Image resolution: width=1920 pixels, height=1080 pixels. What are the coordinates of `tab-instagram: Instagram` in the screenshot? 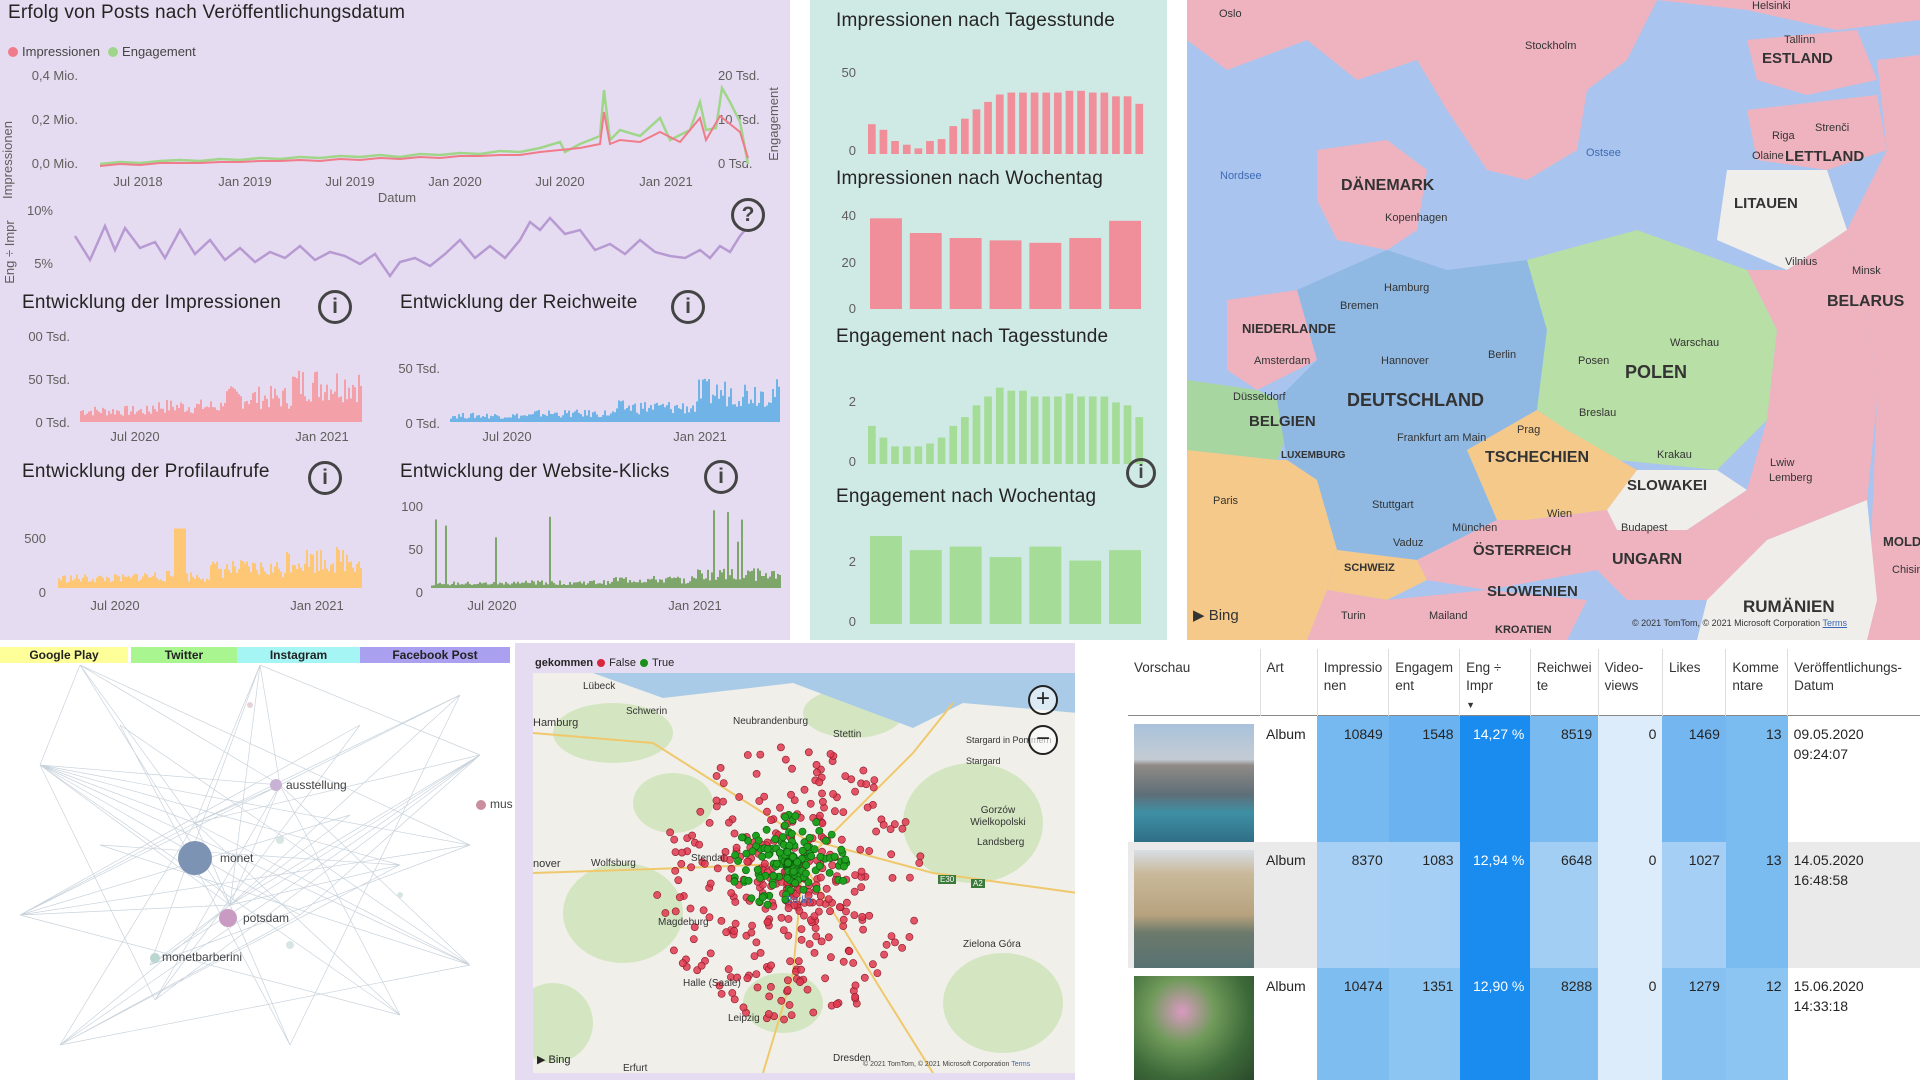 It's located at (298, 655).